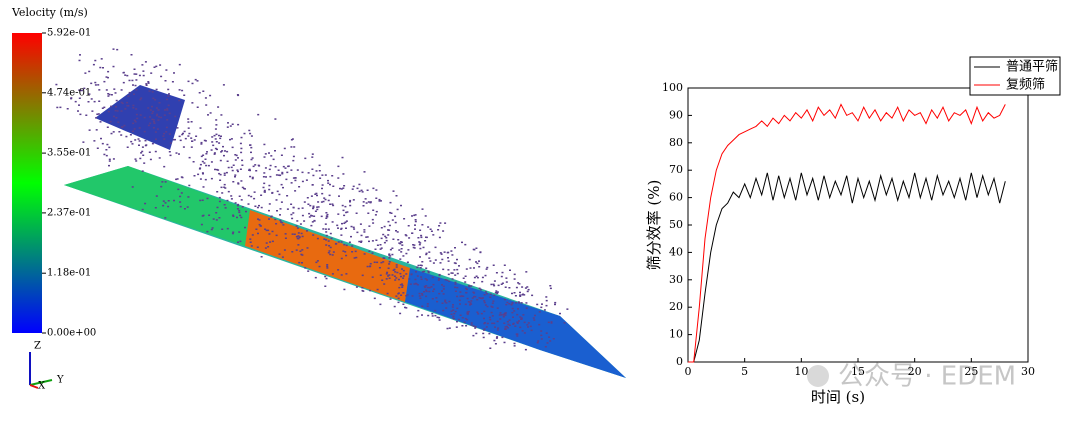 This screenshot has width=1080, height=422. What do you see at coordinates (69, 212) in the screenshot?
I see `colorbar-tick-label: 2.37e-01` at bounding box center [69, 212].